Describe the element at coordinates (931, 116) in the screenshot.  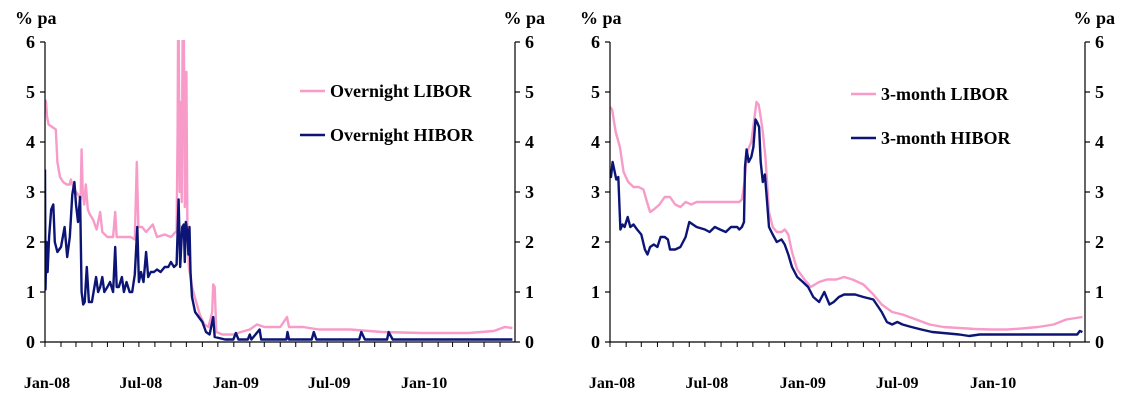
I see `legend: 3-month LIBOR 3-month HIBOR` at that location.